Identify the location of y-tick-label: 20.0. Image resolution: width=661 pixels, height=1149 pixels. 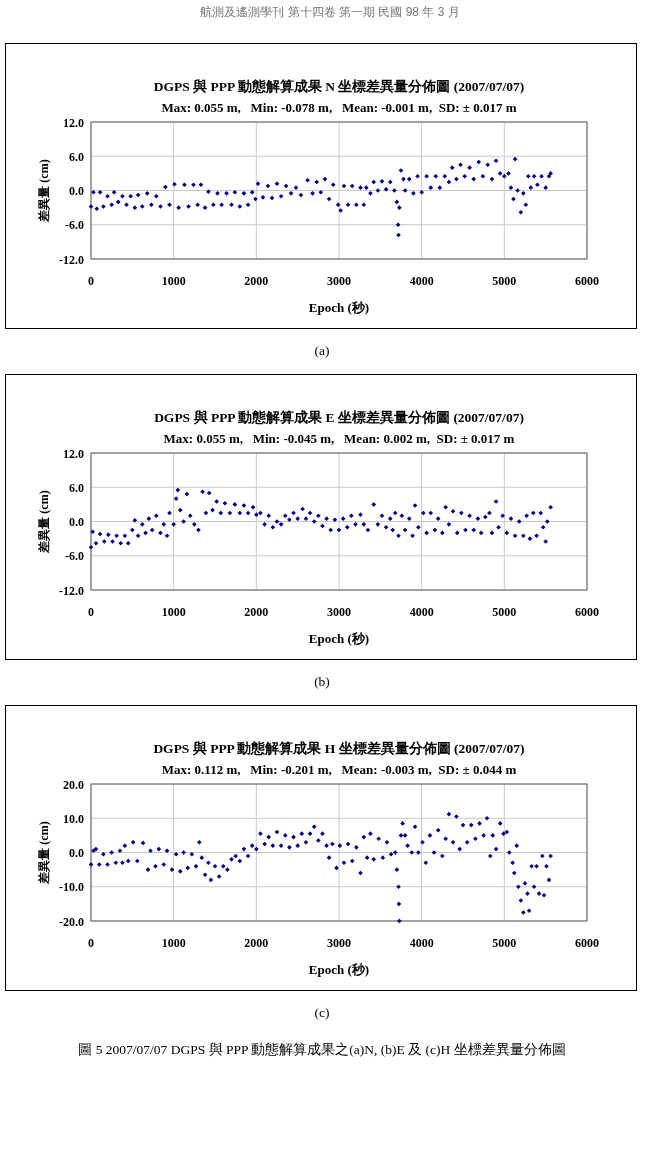
(73, 784).